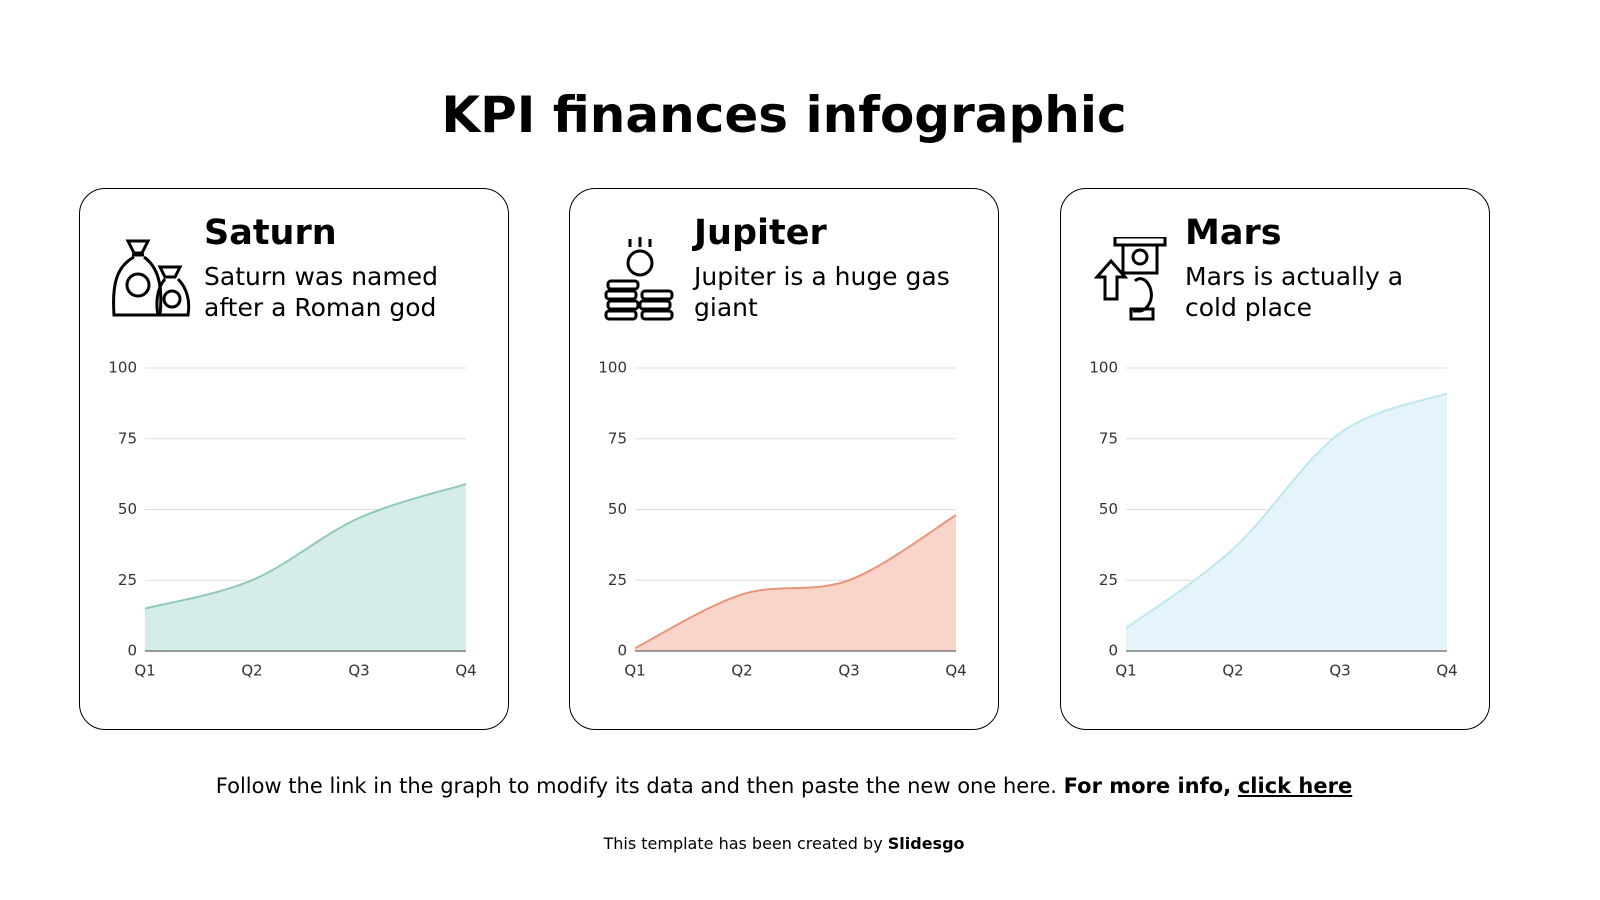 The height and width of the screenshot is (900, 1600). I want to click on card-description: Mars is actually a cold place, so click(1294, 292).